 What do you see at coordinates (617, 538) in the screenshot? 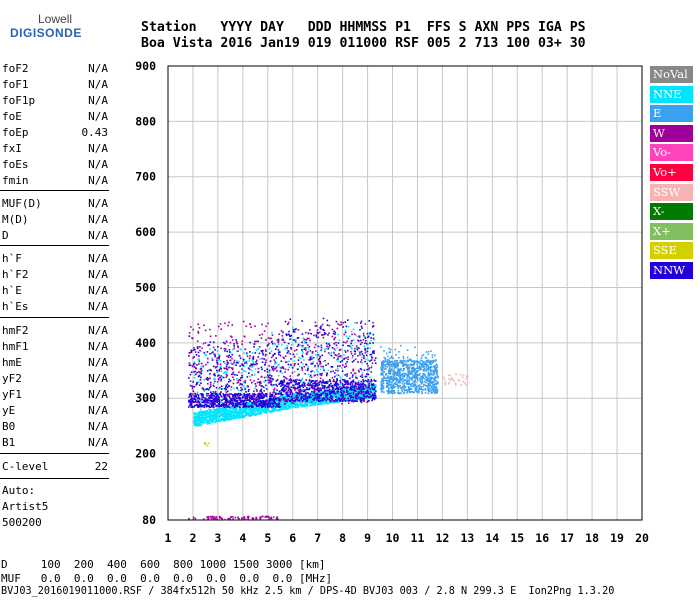
I see `x-tick-label: 19` at bounding box center [617, 538].